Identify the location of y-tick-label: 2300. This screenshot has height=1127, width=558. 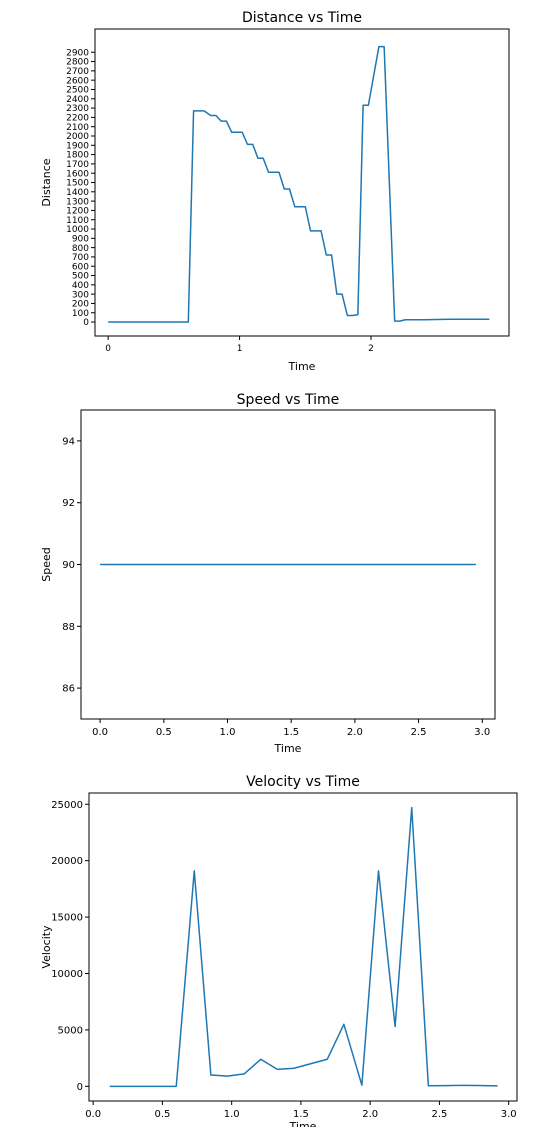
(77, 109).